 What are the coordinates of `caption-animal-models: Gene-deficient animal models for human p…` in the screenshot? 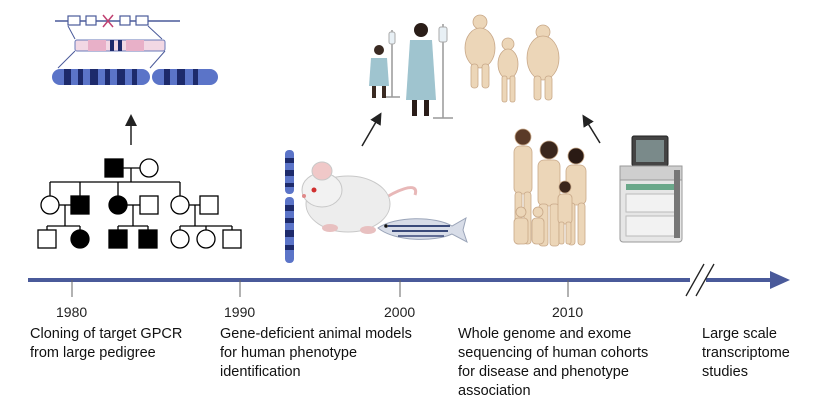 It's located at (316, 353).